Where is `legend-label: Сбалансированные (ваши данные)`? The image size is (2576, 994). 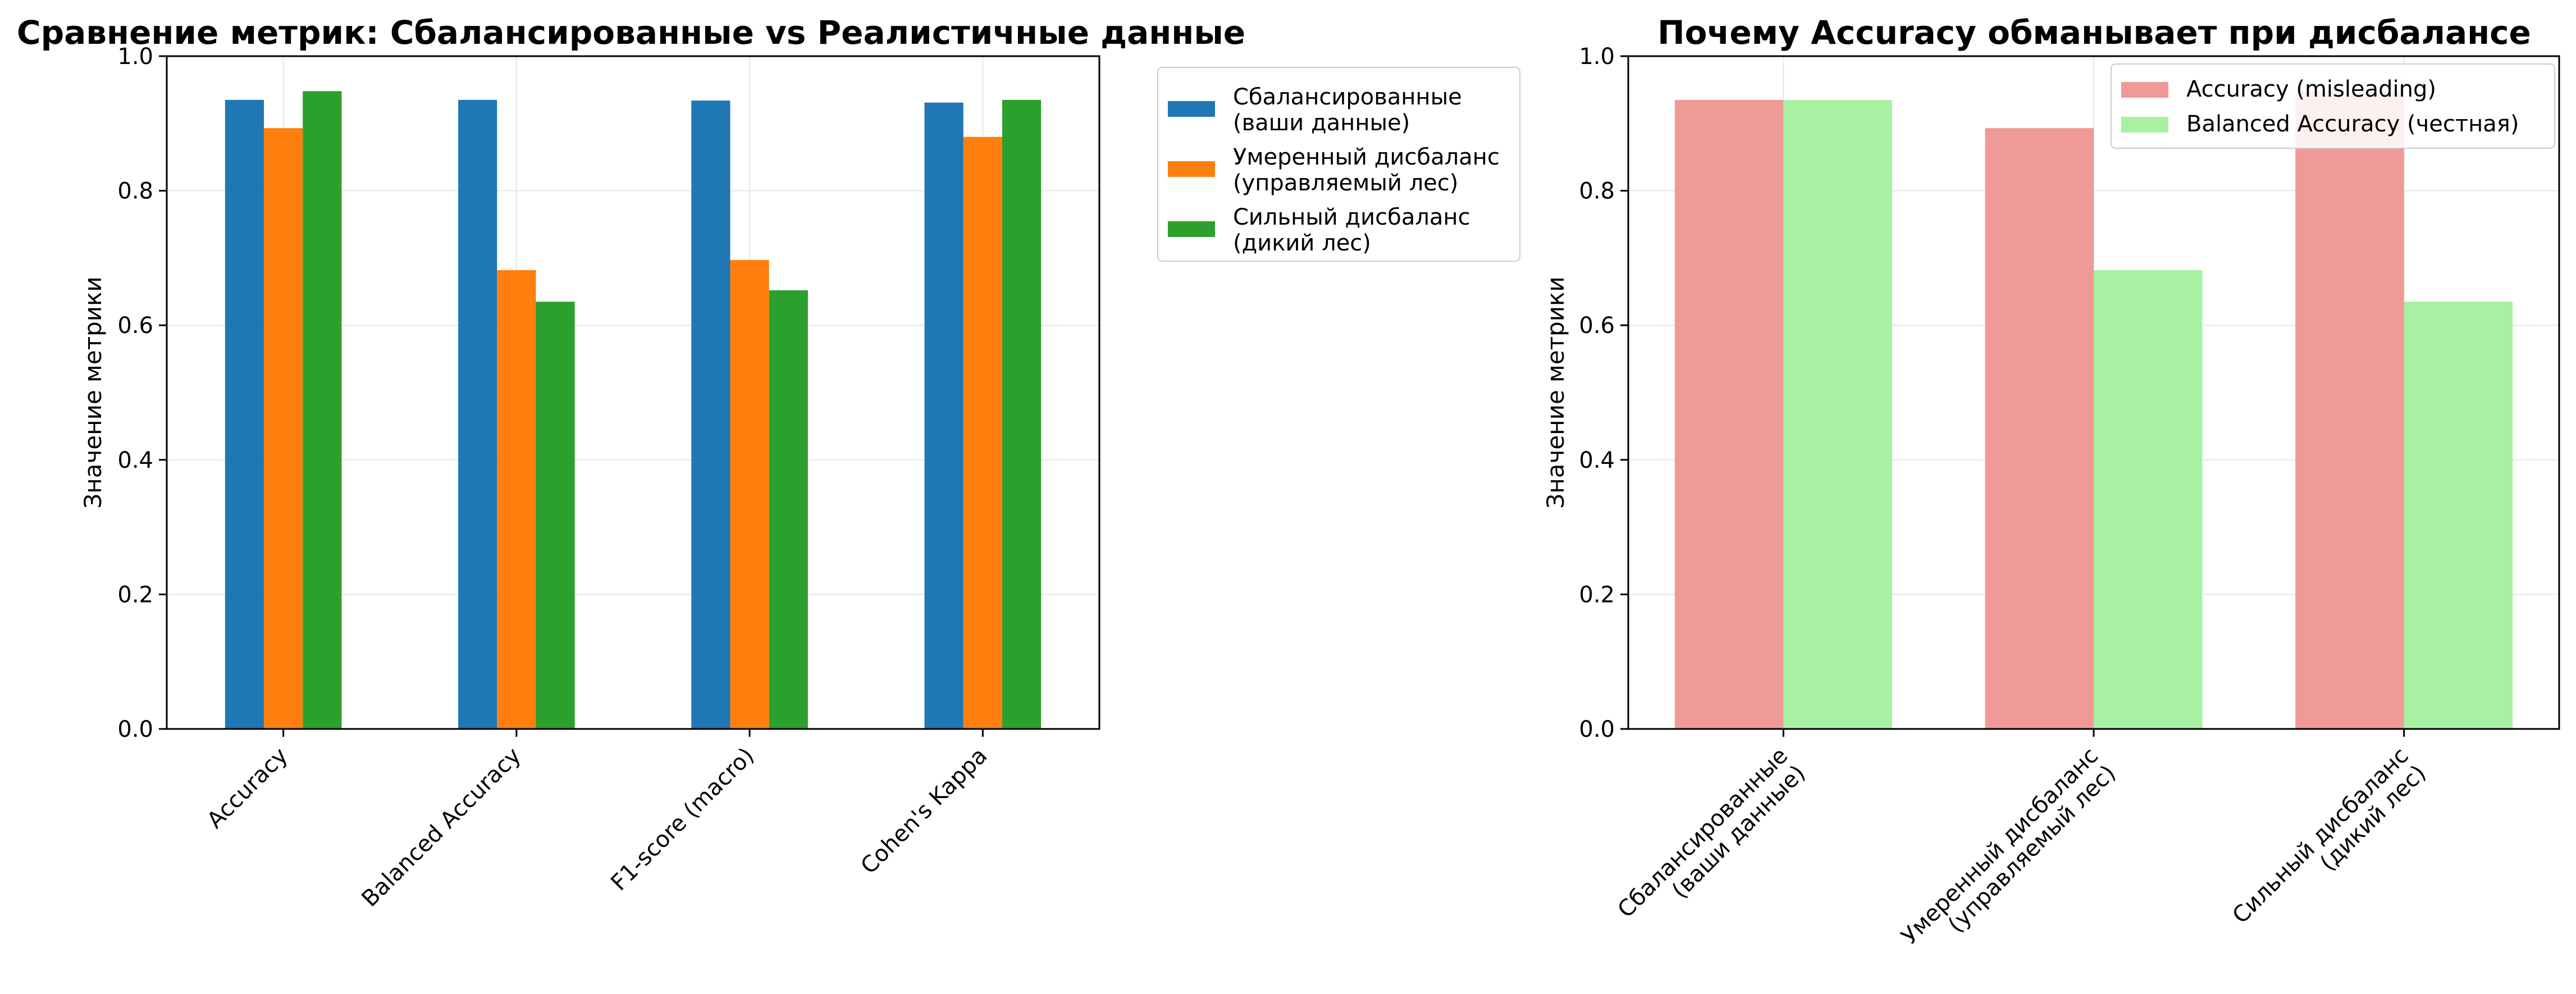
legend-label: Сбалансированные (ваши данные) is located at coordinates (1347, 110).